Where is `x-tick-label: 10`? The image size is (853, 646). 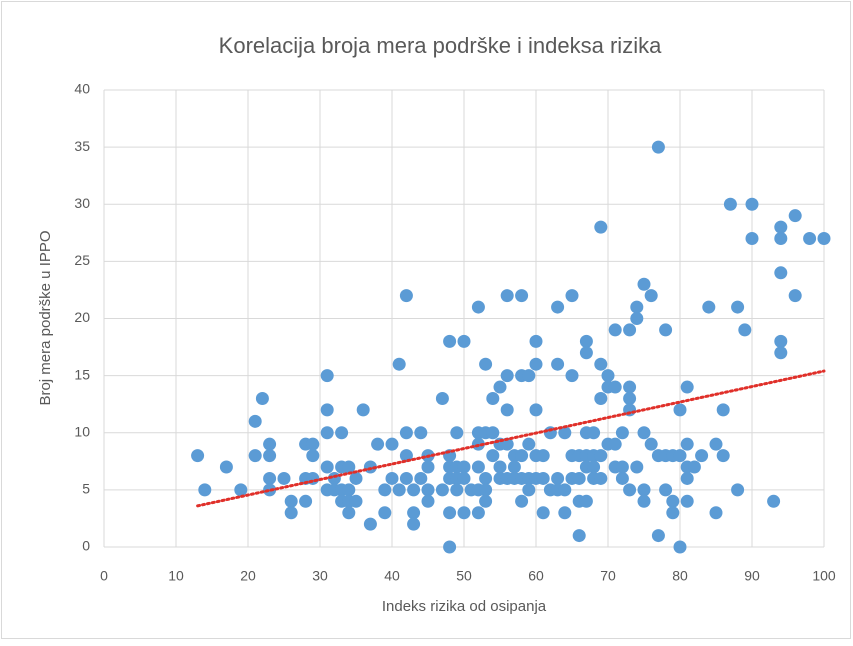
x-tick-label: 10 is located at coordinates (176, 576).